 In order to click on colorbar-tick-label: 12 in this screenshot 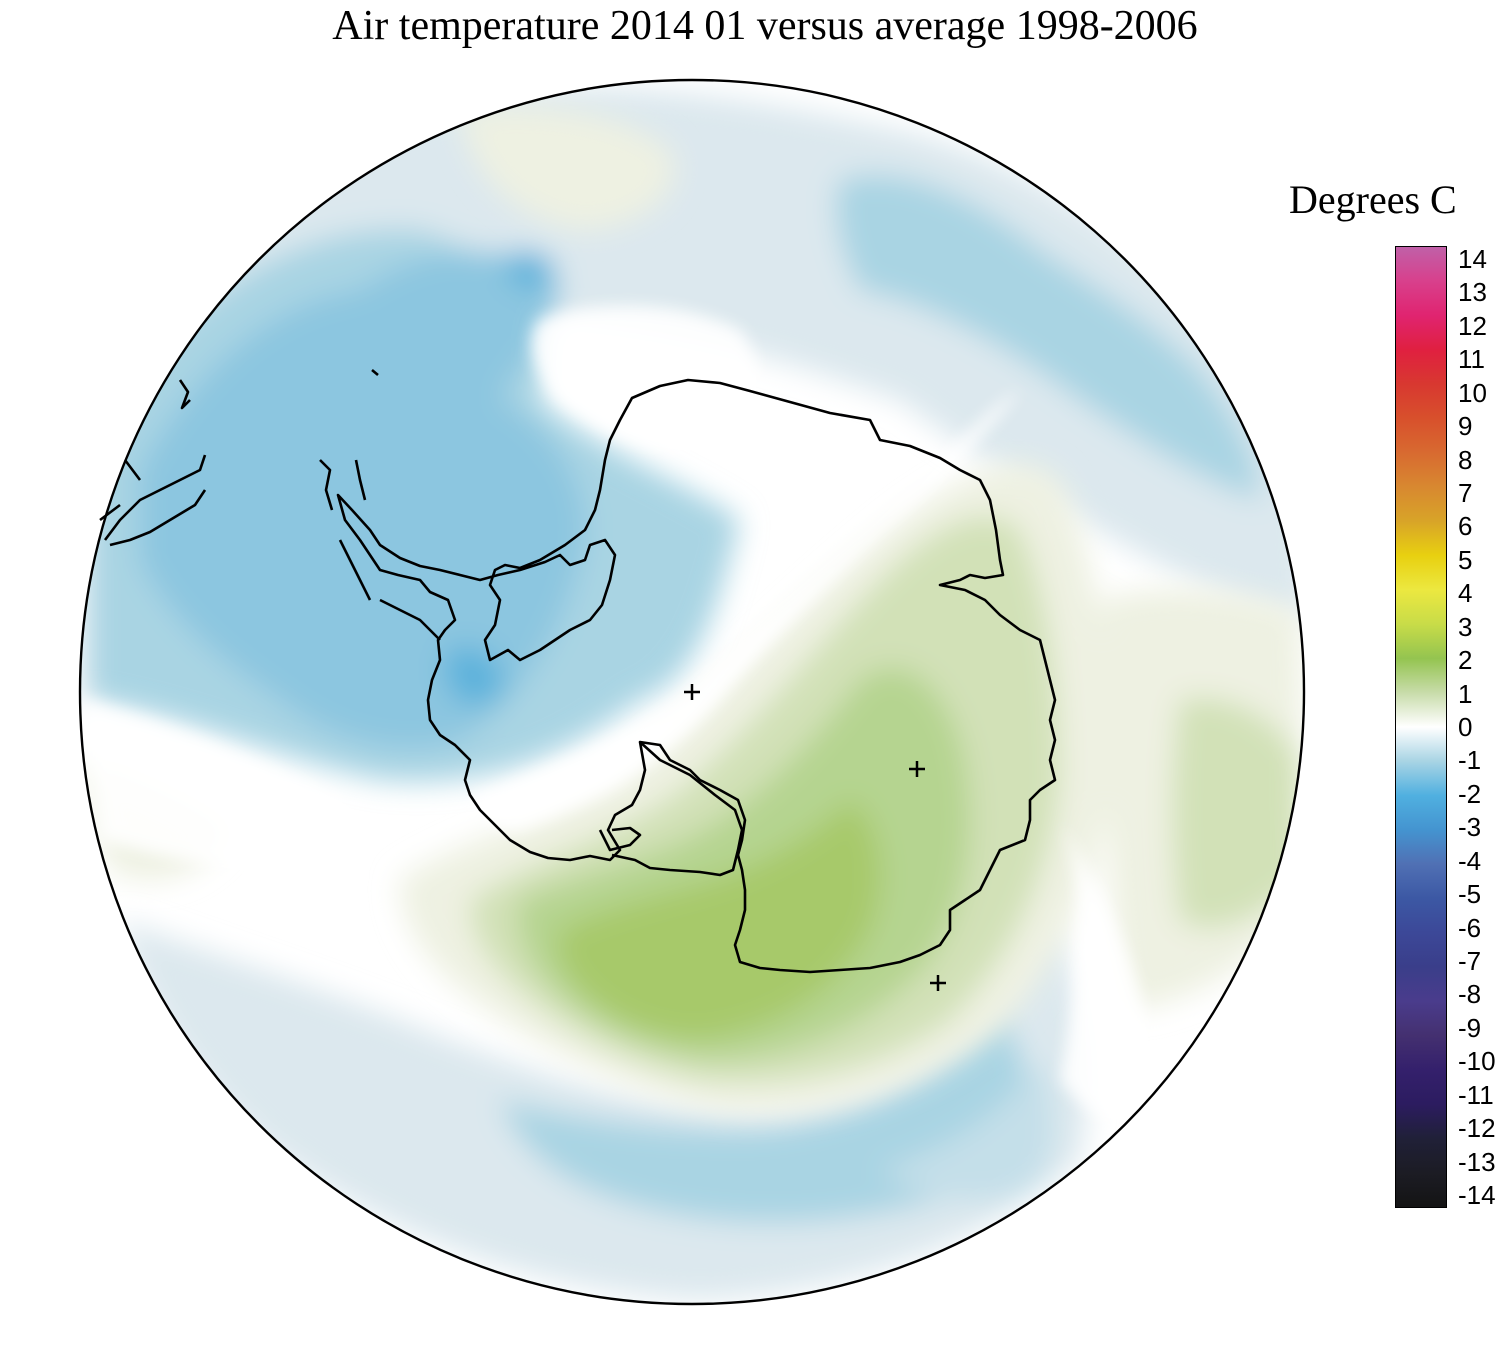, I will do `click(1472, 325)`.